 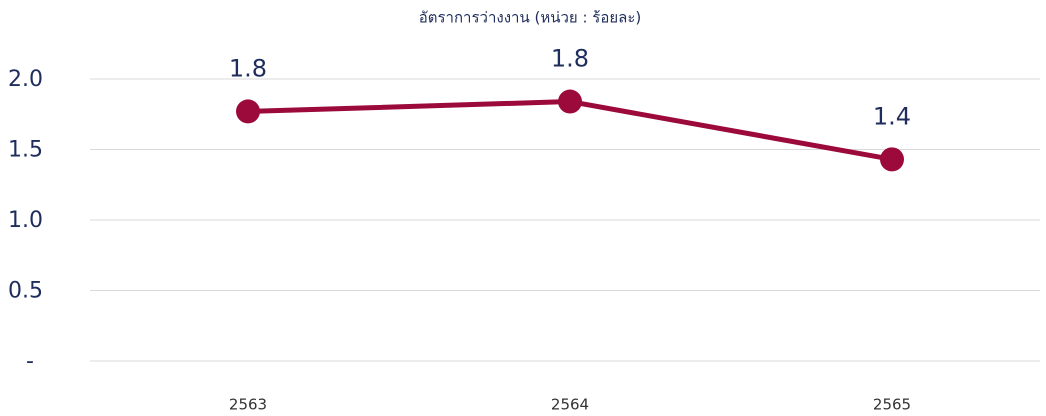 What do you see at coordinates (25, 150) in the screenshot?
I see `y-tick-label: 1.5` at bounding box center [25, 150].